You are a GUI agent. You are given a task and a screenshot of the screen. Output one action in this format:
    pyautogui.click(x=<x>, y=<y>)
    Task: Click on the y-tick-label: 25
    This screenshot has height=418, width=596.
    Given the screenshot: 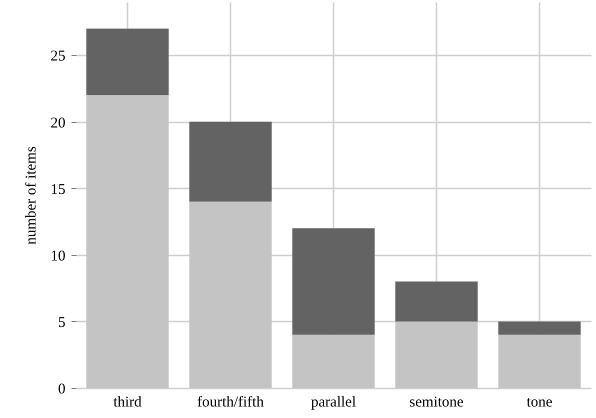 What is the action you would take?
    pyautogui.click(x=58, y=56)
    